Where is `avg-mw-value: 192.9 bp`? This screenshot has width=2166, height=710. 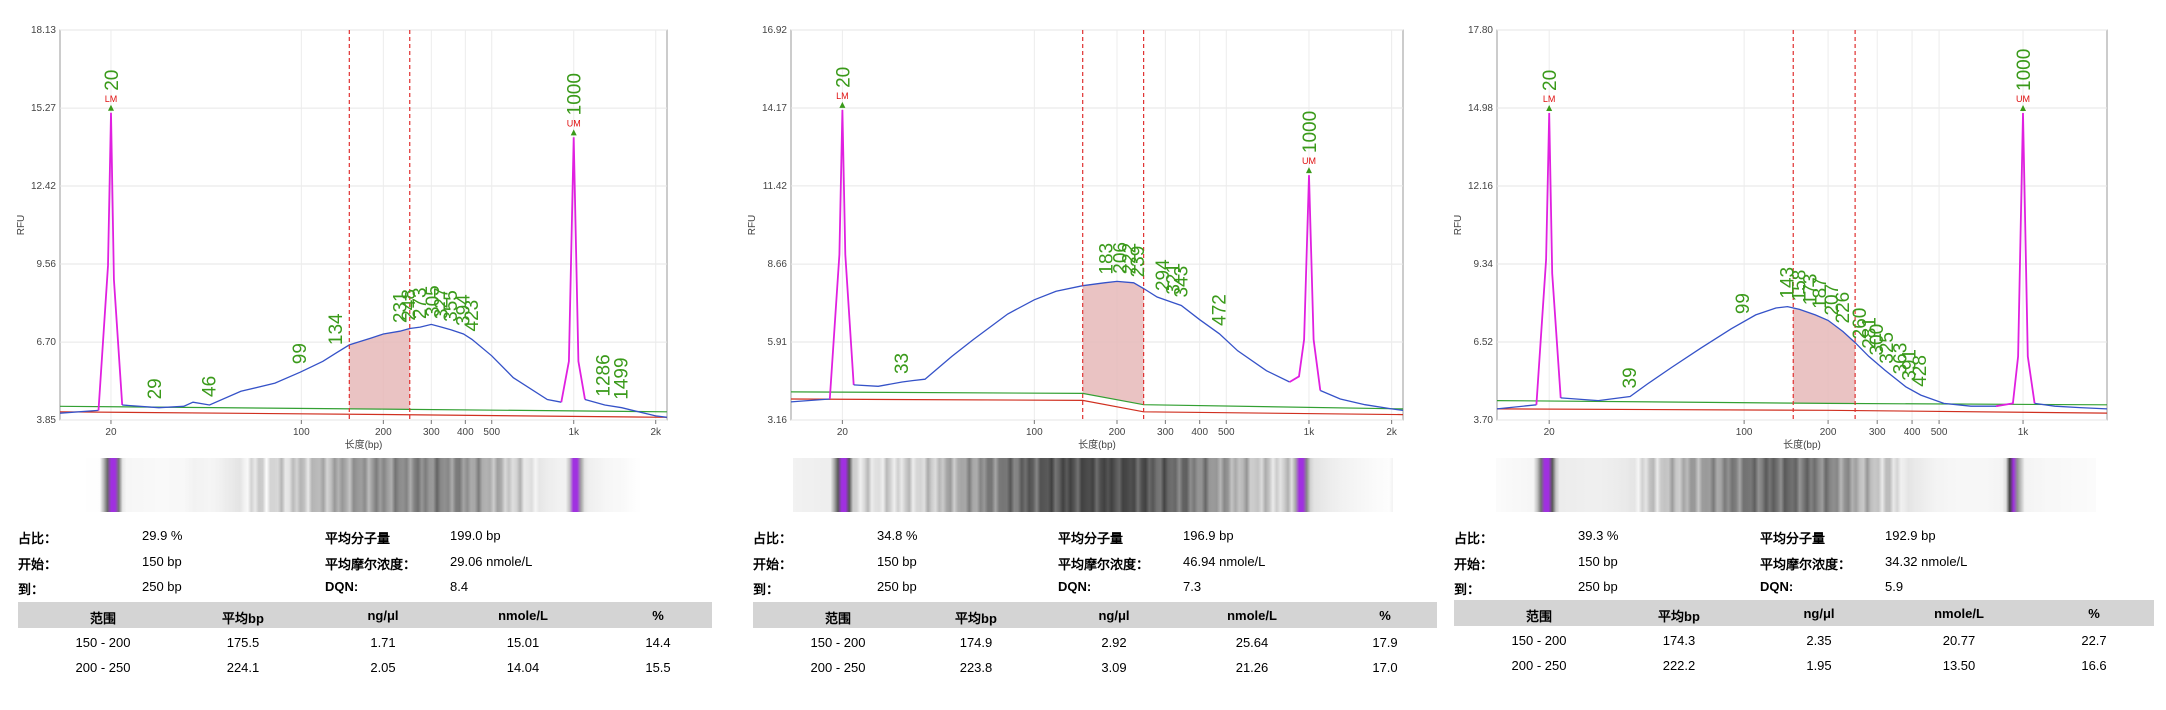
avg-mw-value: 192.9 bp is located at coordinates (1910, 535).